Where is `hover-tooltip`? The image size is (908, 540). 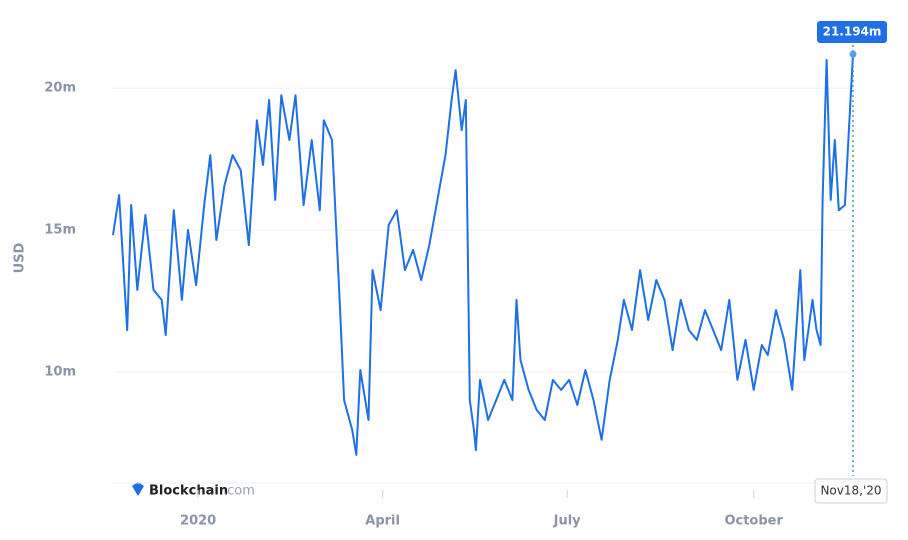
hover-tooltip is located at coordinates (852, 32).